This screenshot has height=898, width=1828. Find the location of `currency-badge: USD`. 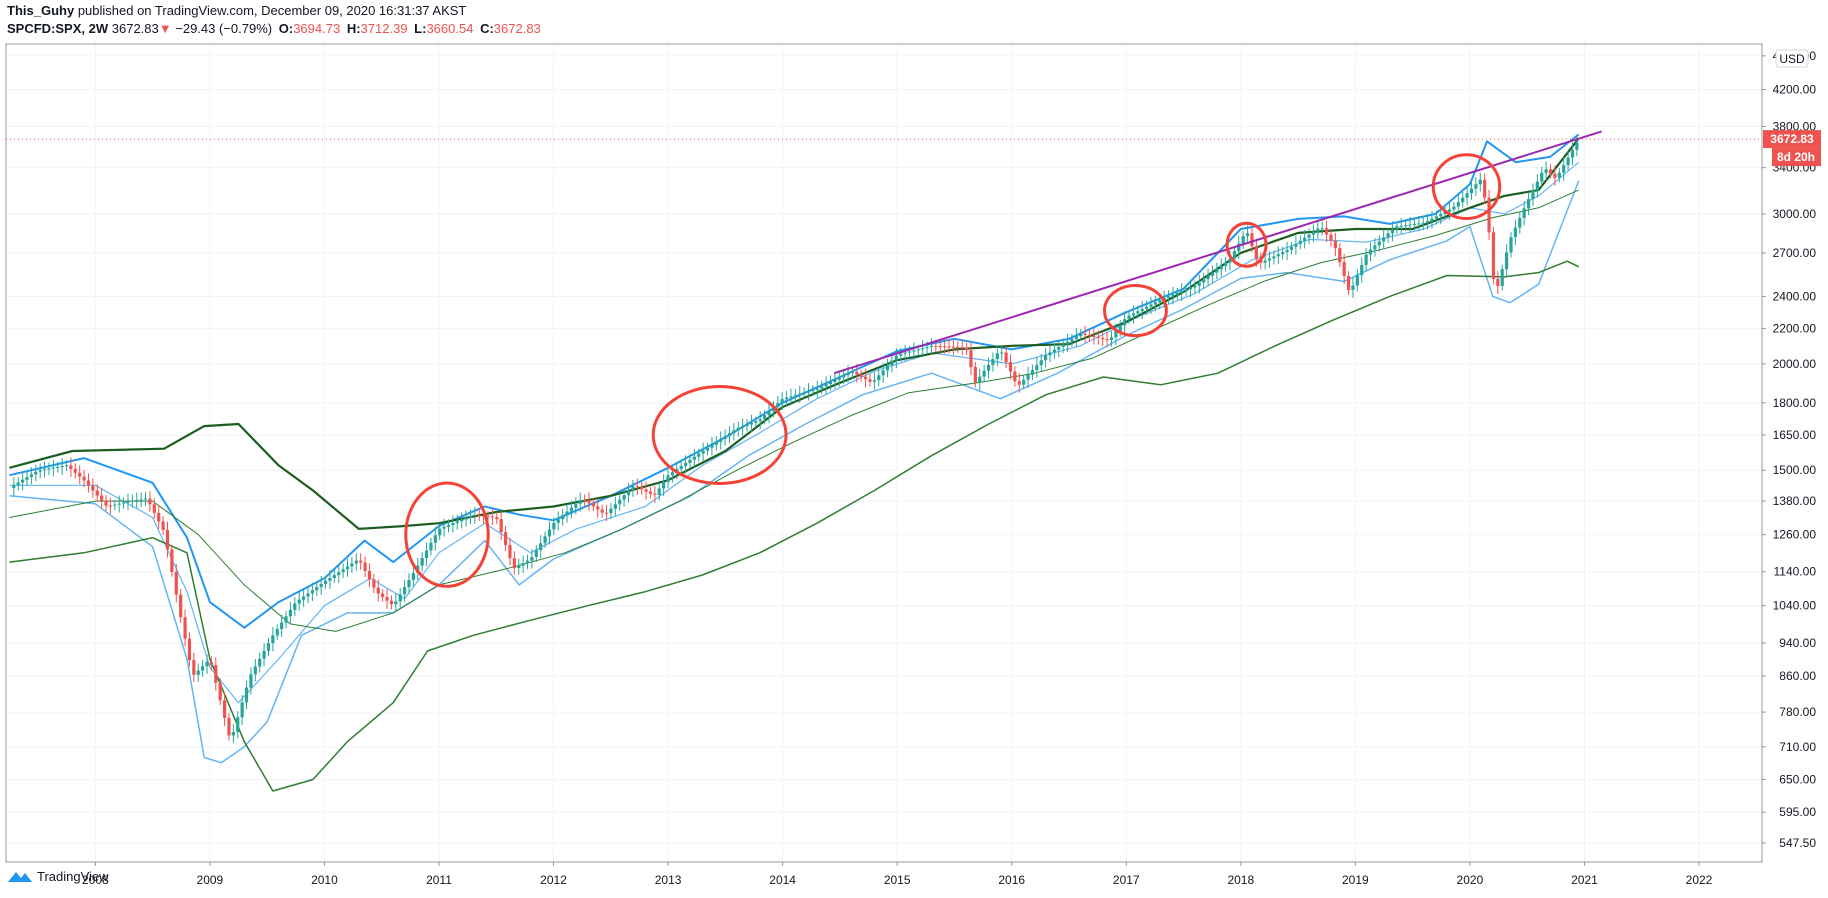

currency-badge: USD is located at coordinates (1792, 58).